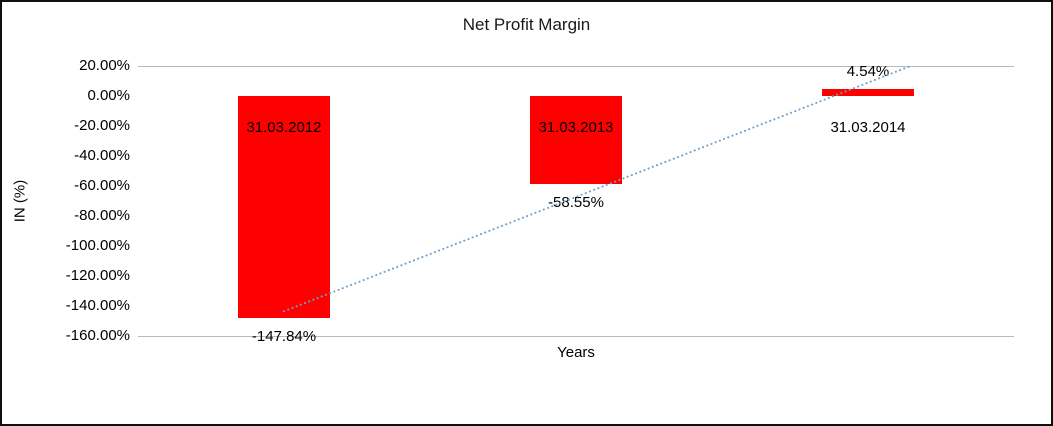 This screenshot has width=1053, height=426. Describe the element at coordinates (576, 127) in the screenshot. I see `category-label: 31.03.2013` at that location.